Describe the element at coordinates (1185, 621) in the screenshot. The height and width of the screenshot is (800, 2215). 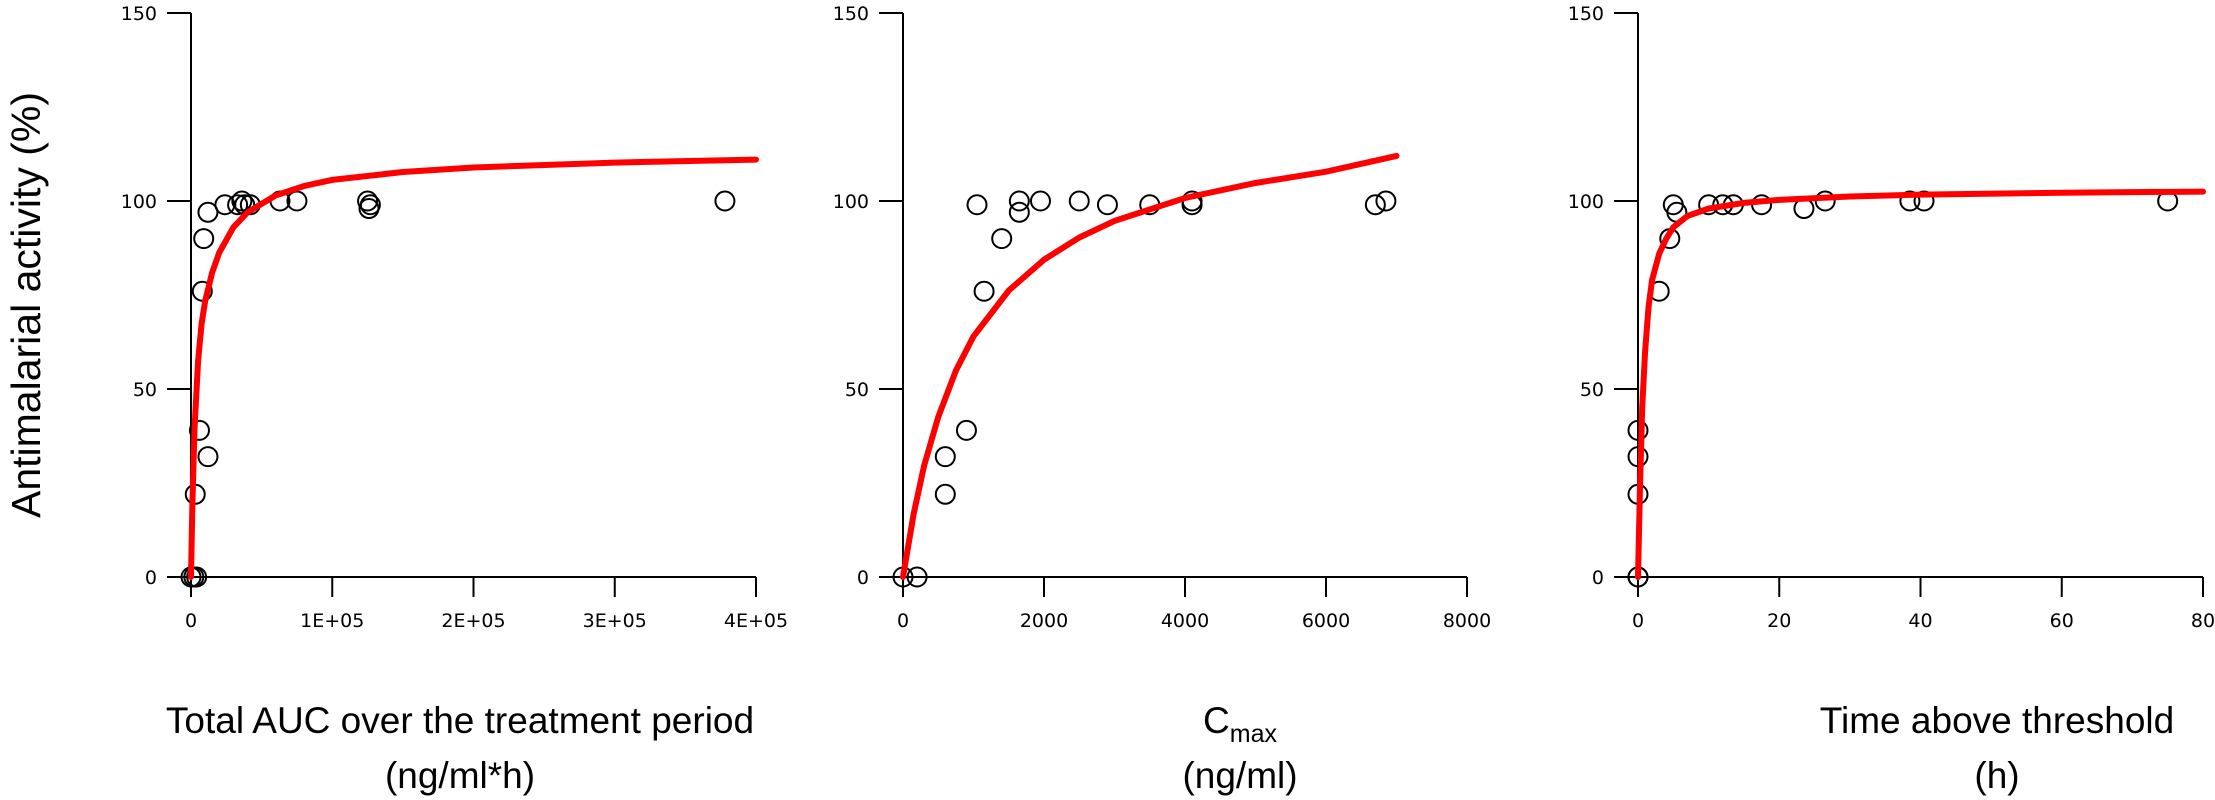
I see `x-tick-label: 4000` at that location.